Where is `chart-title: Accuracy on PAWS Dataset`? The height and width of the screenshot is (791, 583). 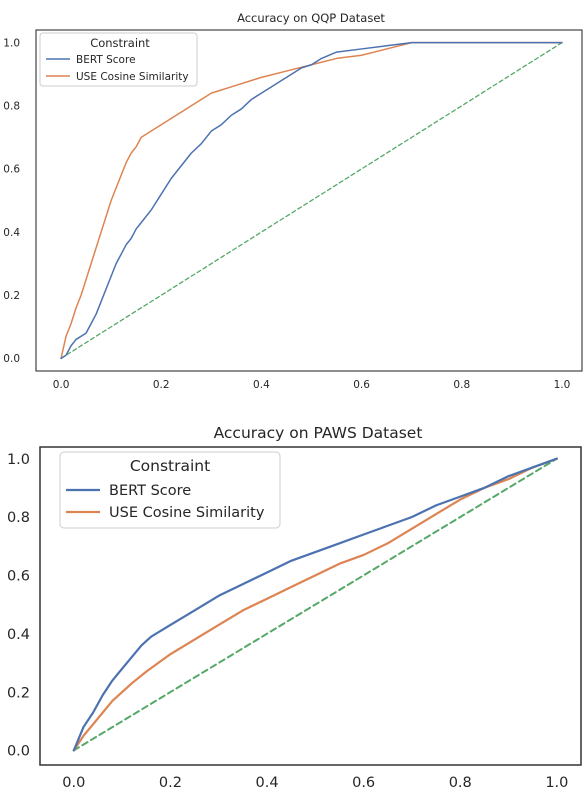
chart-title: Accuracy on PAWS Dataset is located at coordinates (318, 433).